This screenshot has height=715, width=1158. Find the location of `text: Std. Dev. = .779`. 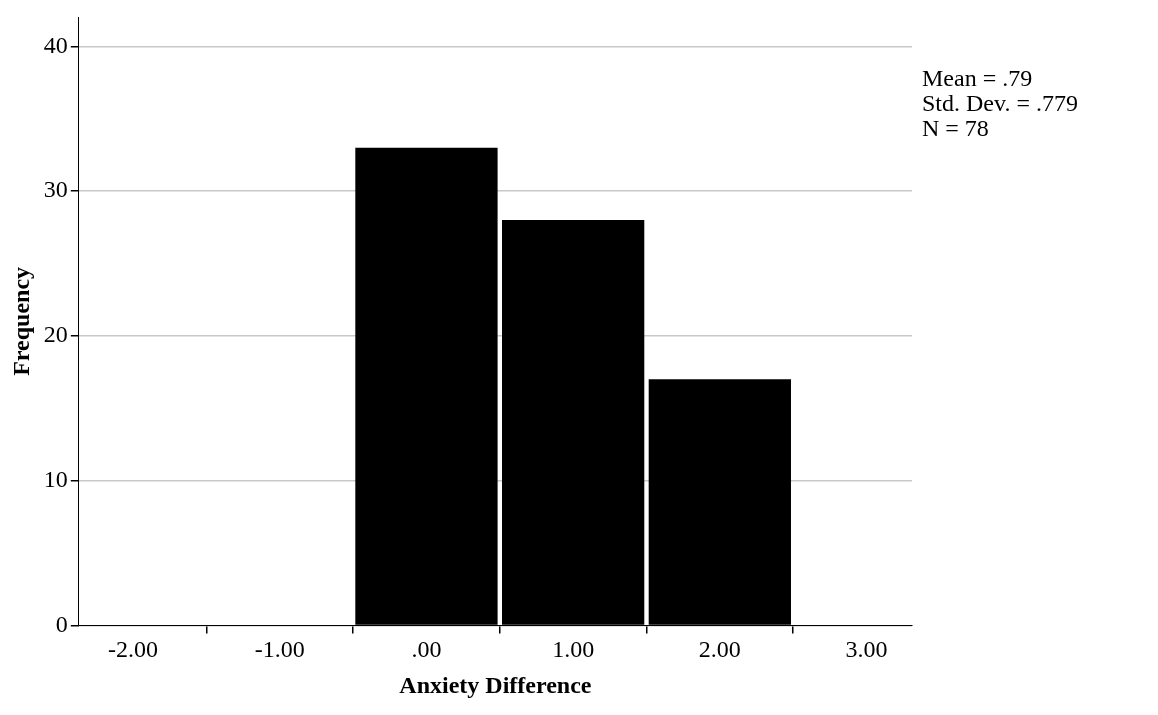

text: Std. Dev. = .779 is located at coordinates (1000, 102).